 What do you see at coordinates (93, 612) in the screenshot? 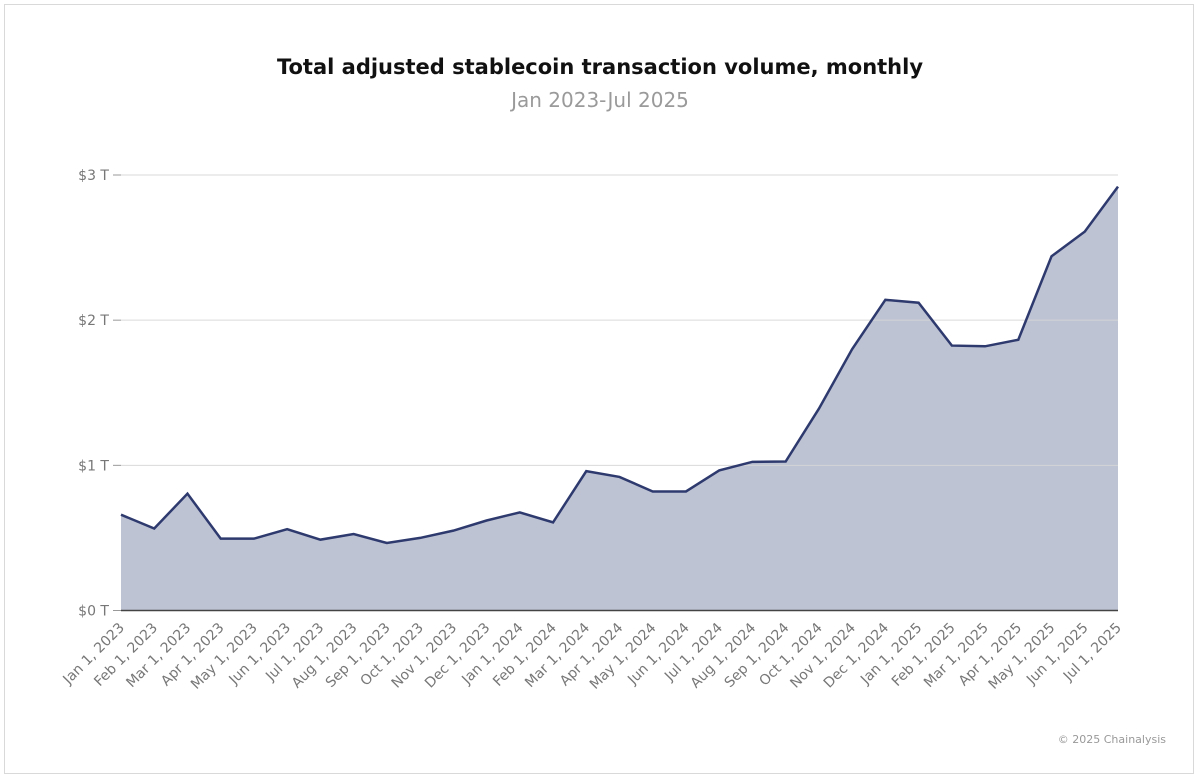
I see `y-tick-label: $0 T` at bounding box center [93, 612].